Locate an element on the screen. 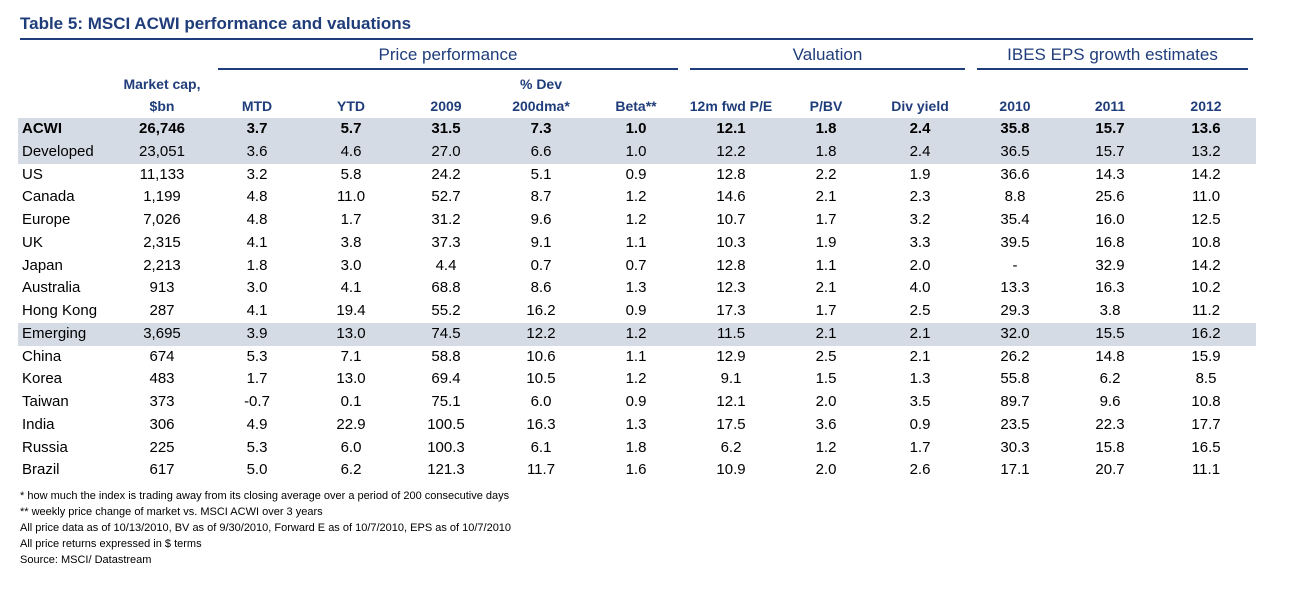 The image size is (1292, 614). cell: 2,315 is located at coordinates (162, 242).